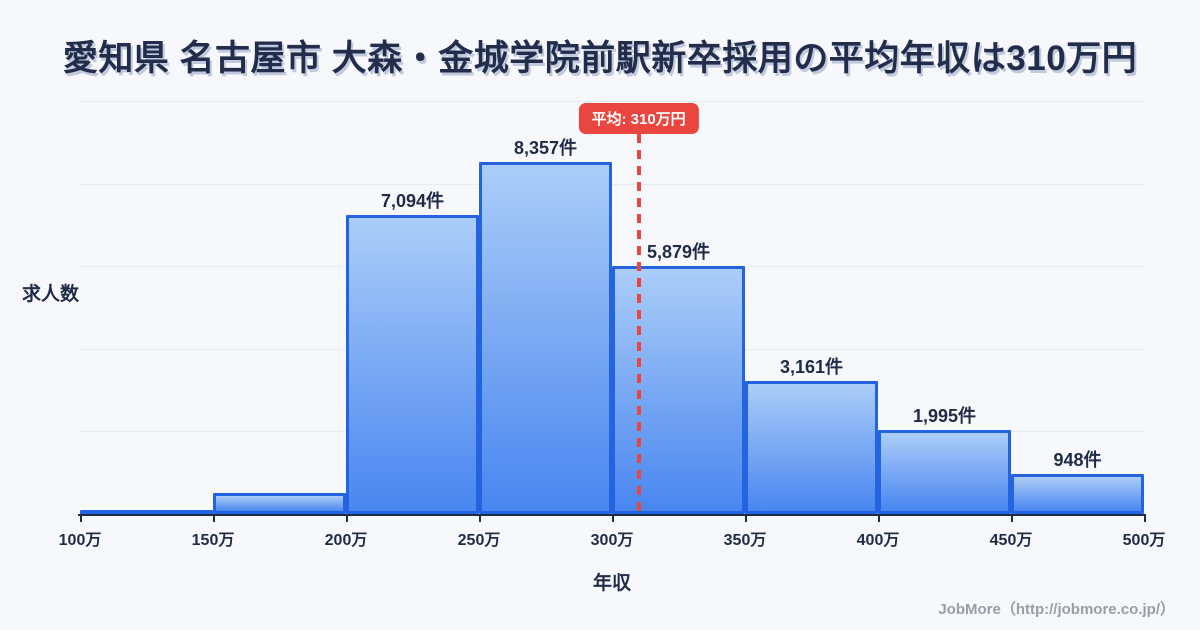 The height and width of the screenshot is (630, 1200). I want to click on x-axis-tick-label: 100万, so click(80, 540).